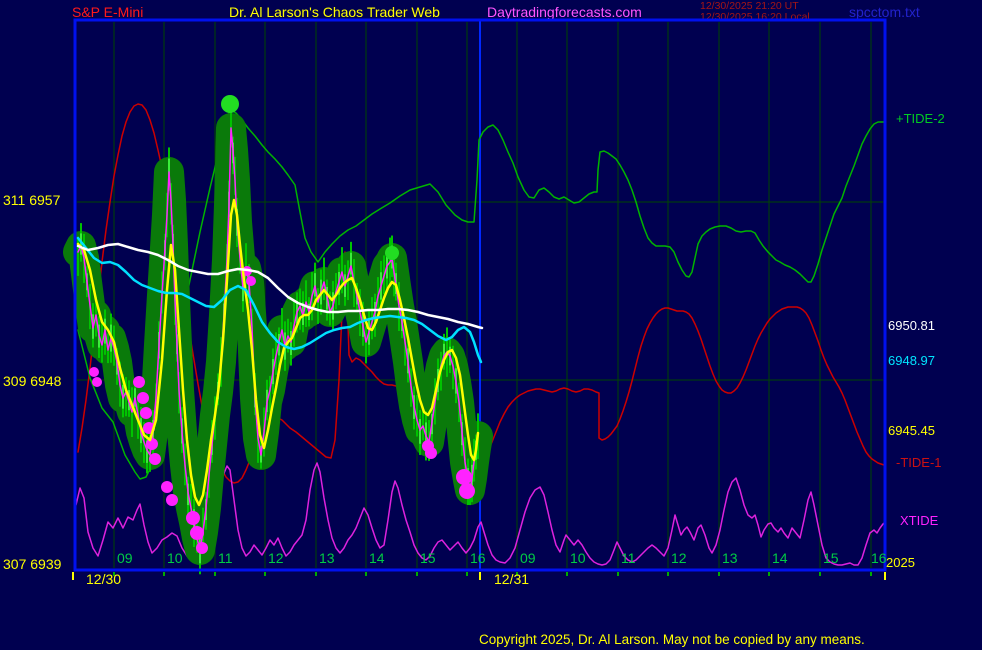 Image resolution: width=982 pixels, height=650 pixels. Describe the element at coordinates (32, 564) in the screenshot. I see `y-axis-label-left: 307 6939` at that location.